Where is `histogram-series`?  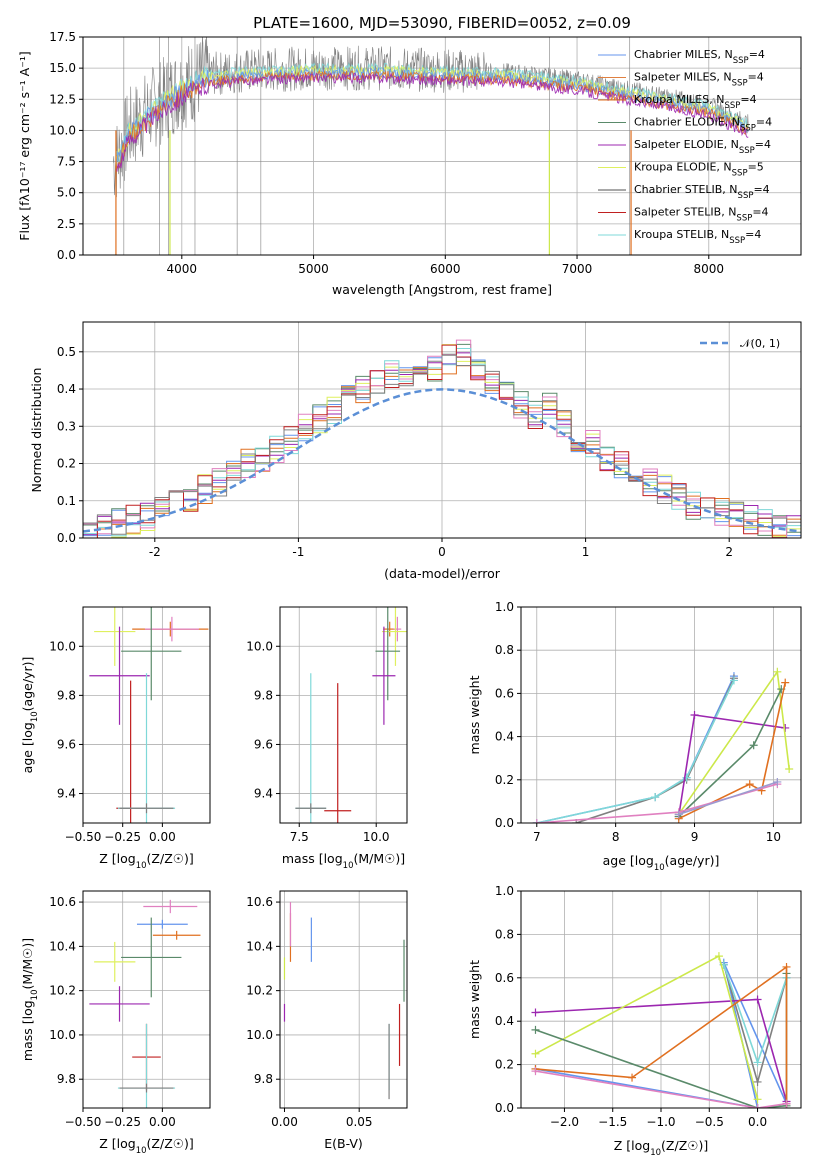
histogram-series is located at coordinates (442, 446).